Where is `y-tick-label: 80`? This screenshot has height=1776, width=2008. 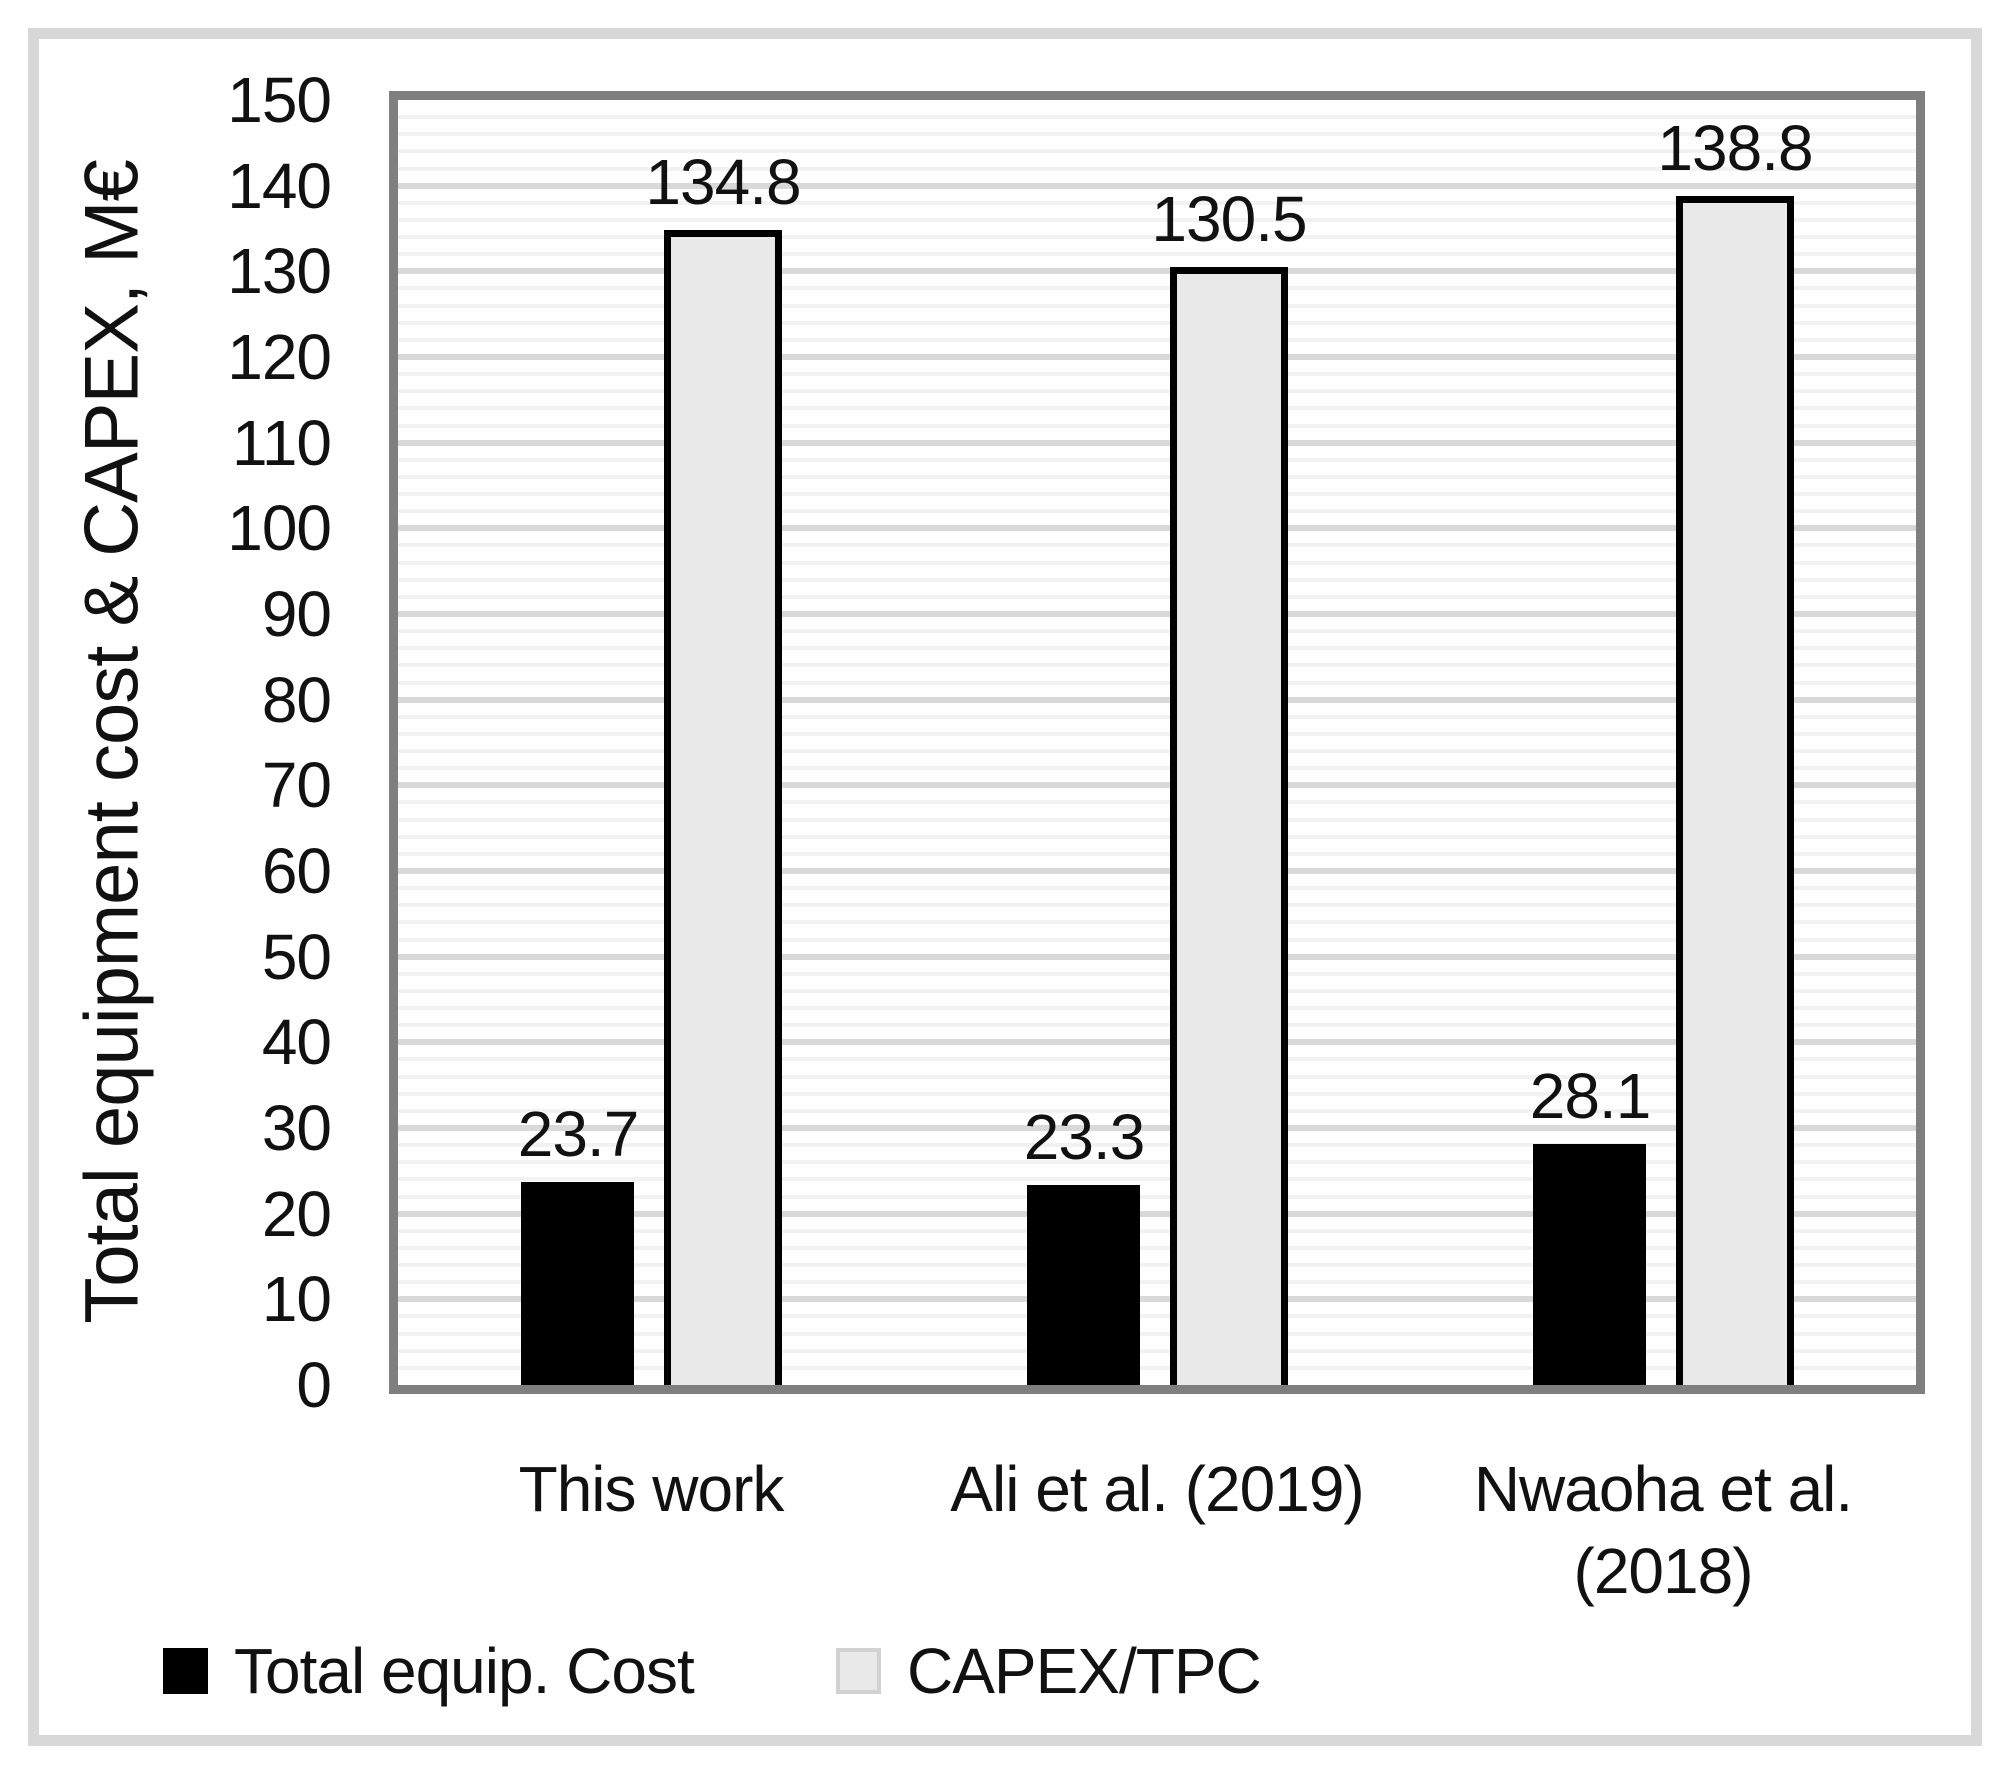
y-tick-label: 80 is located at coordinates (296, 700).